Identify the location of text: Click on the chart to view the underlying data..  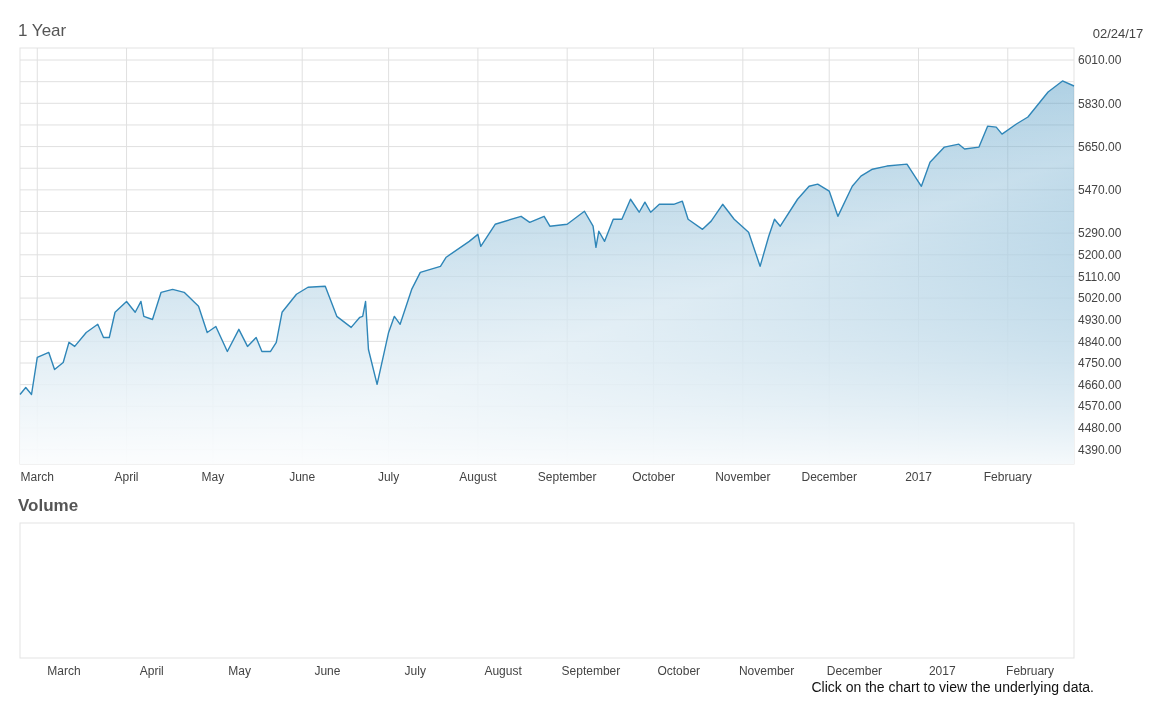
(952, 687).